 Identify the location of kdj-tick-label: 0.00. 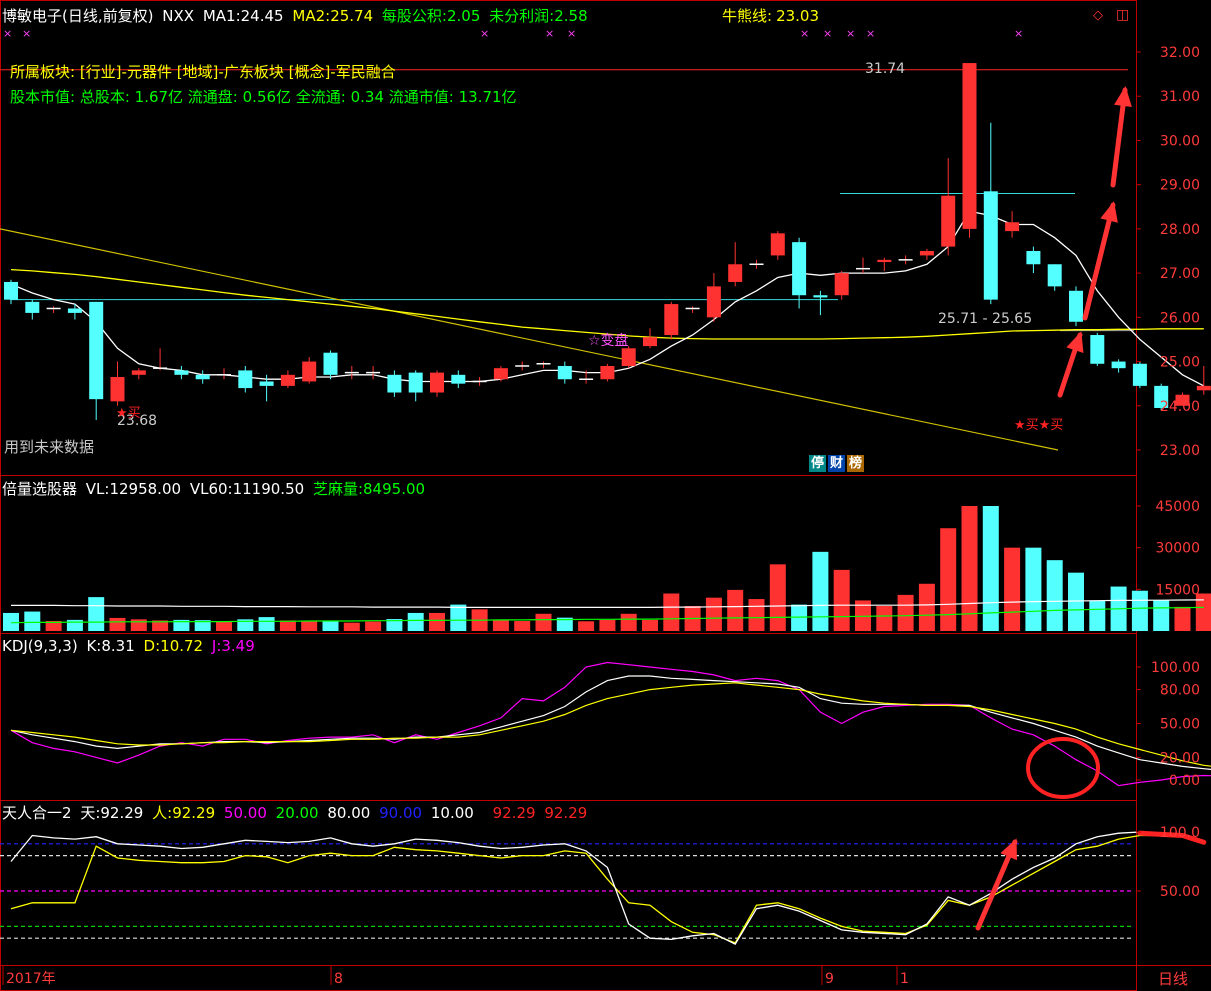
(1184, 781).